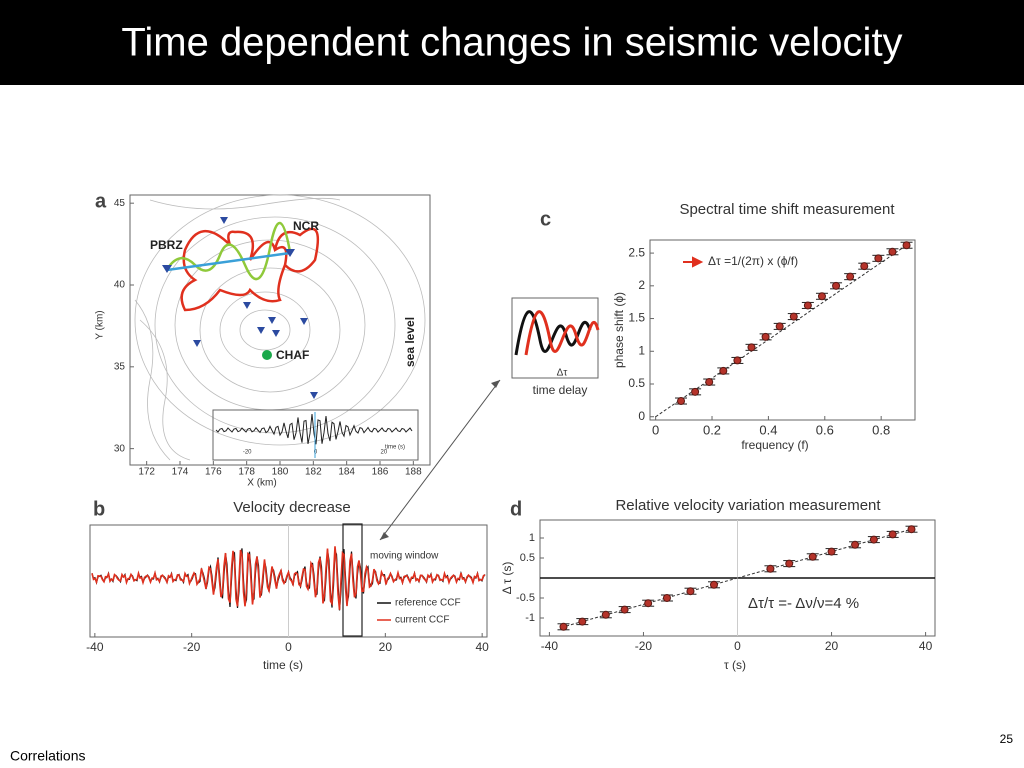 This screenshot has height=768, width=1024. I want to click on legend-entry: reference CCF, so click(428, 603).